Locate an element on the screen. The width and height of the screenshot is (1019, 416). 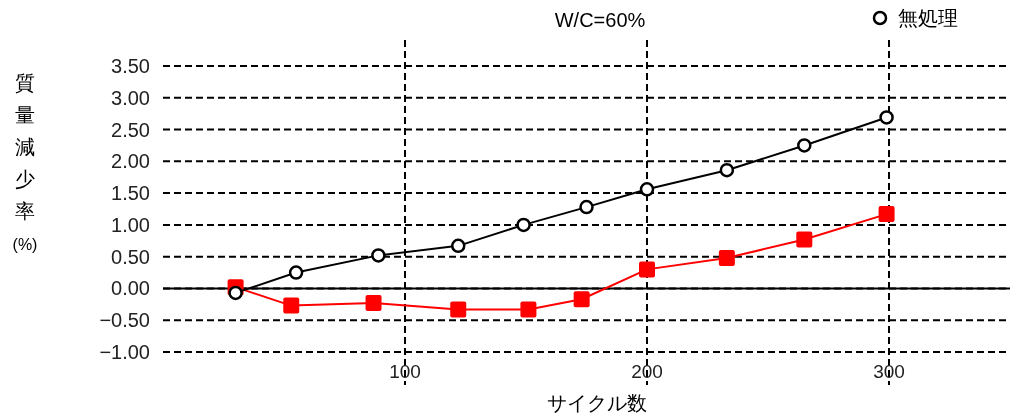
y-tick-label: 2.50 is located at coordinates (130, 129).